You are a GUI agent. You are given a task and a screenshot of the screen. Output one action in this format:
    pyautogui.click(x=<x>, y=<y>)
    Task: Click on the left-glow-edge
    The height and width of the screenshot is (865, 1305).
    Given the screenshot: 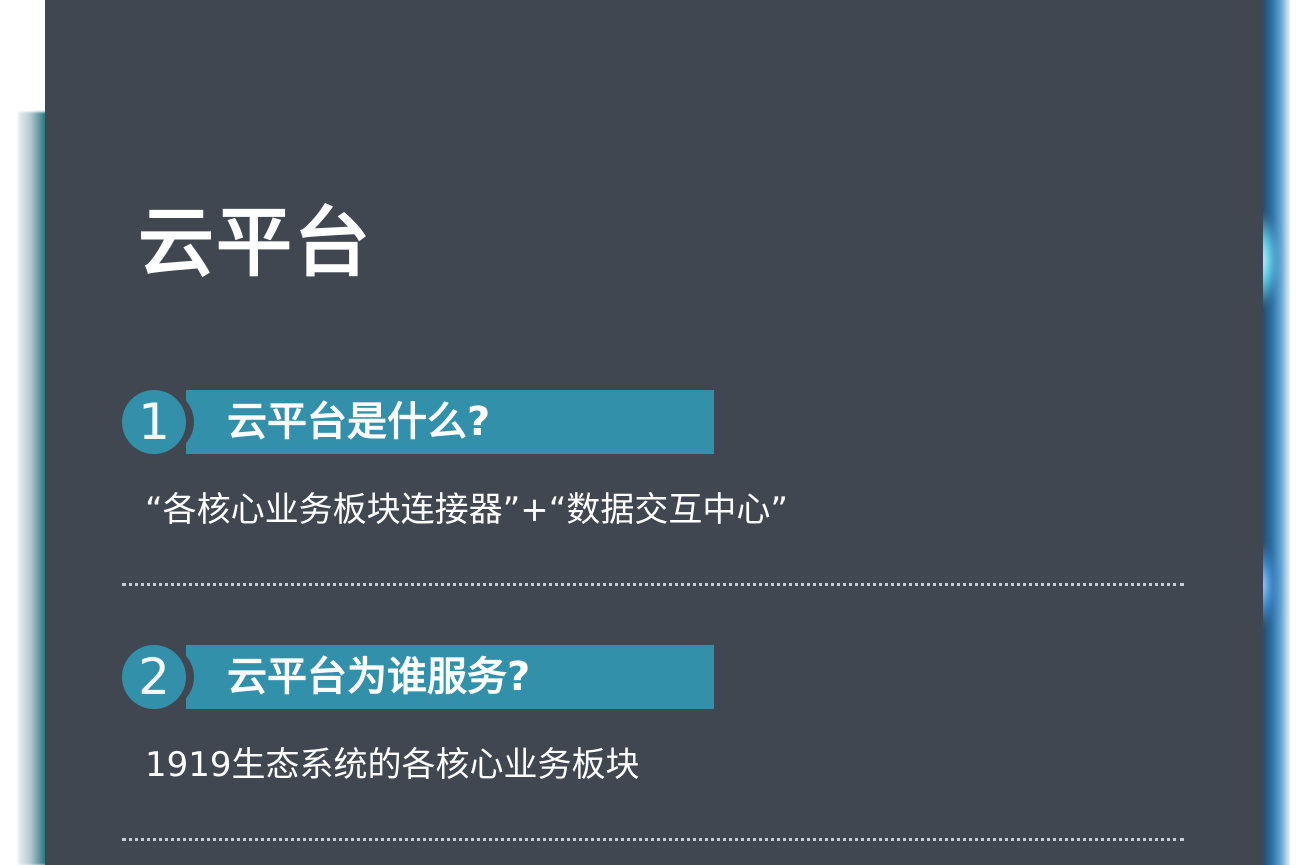 What is the action you would take?
    pyautogui.click(x=33, y=488)
    